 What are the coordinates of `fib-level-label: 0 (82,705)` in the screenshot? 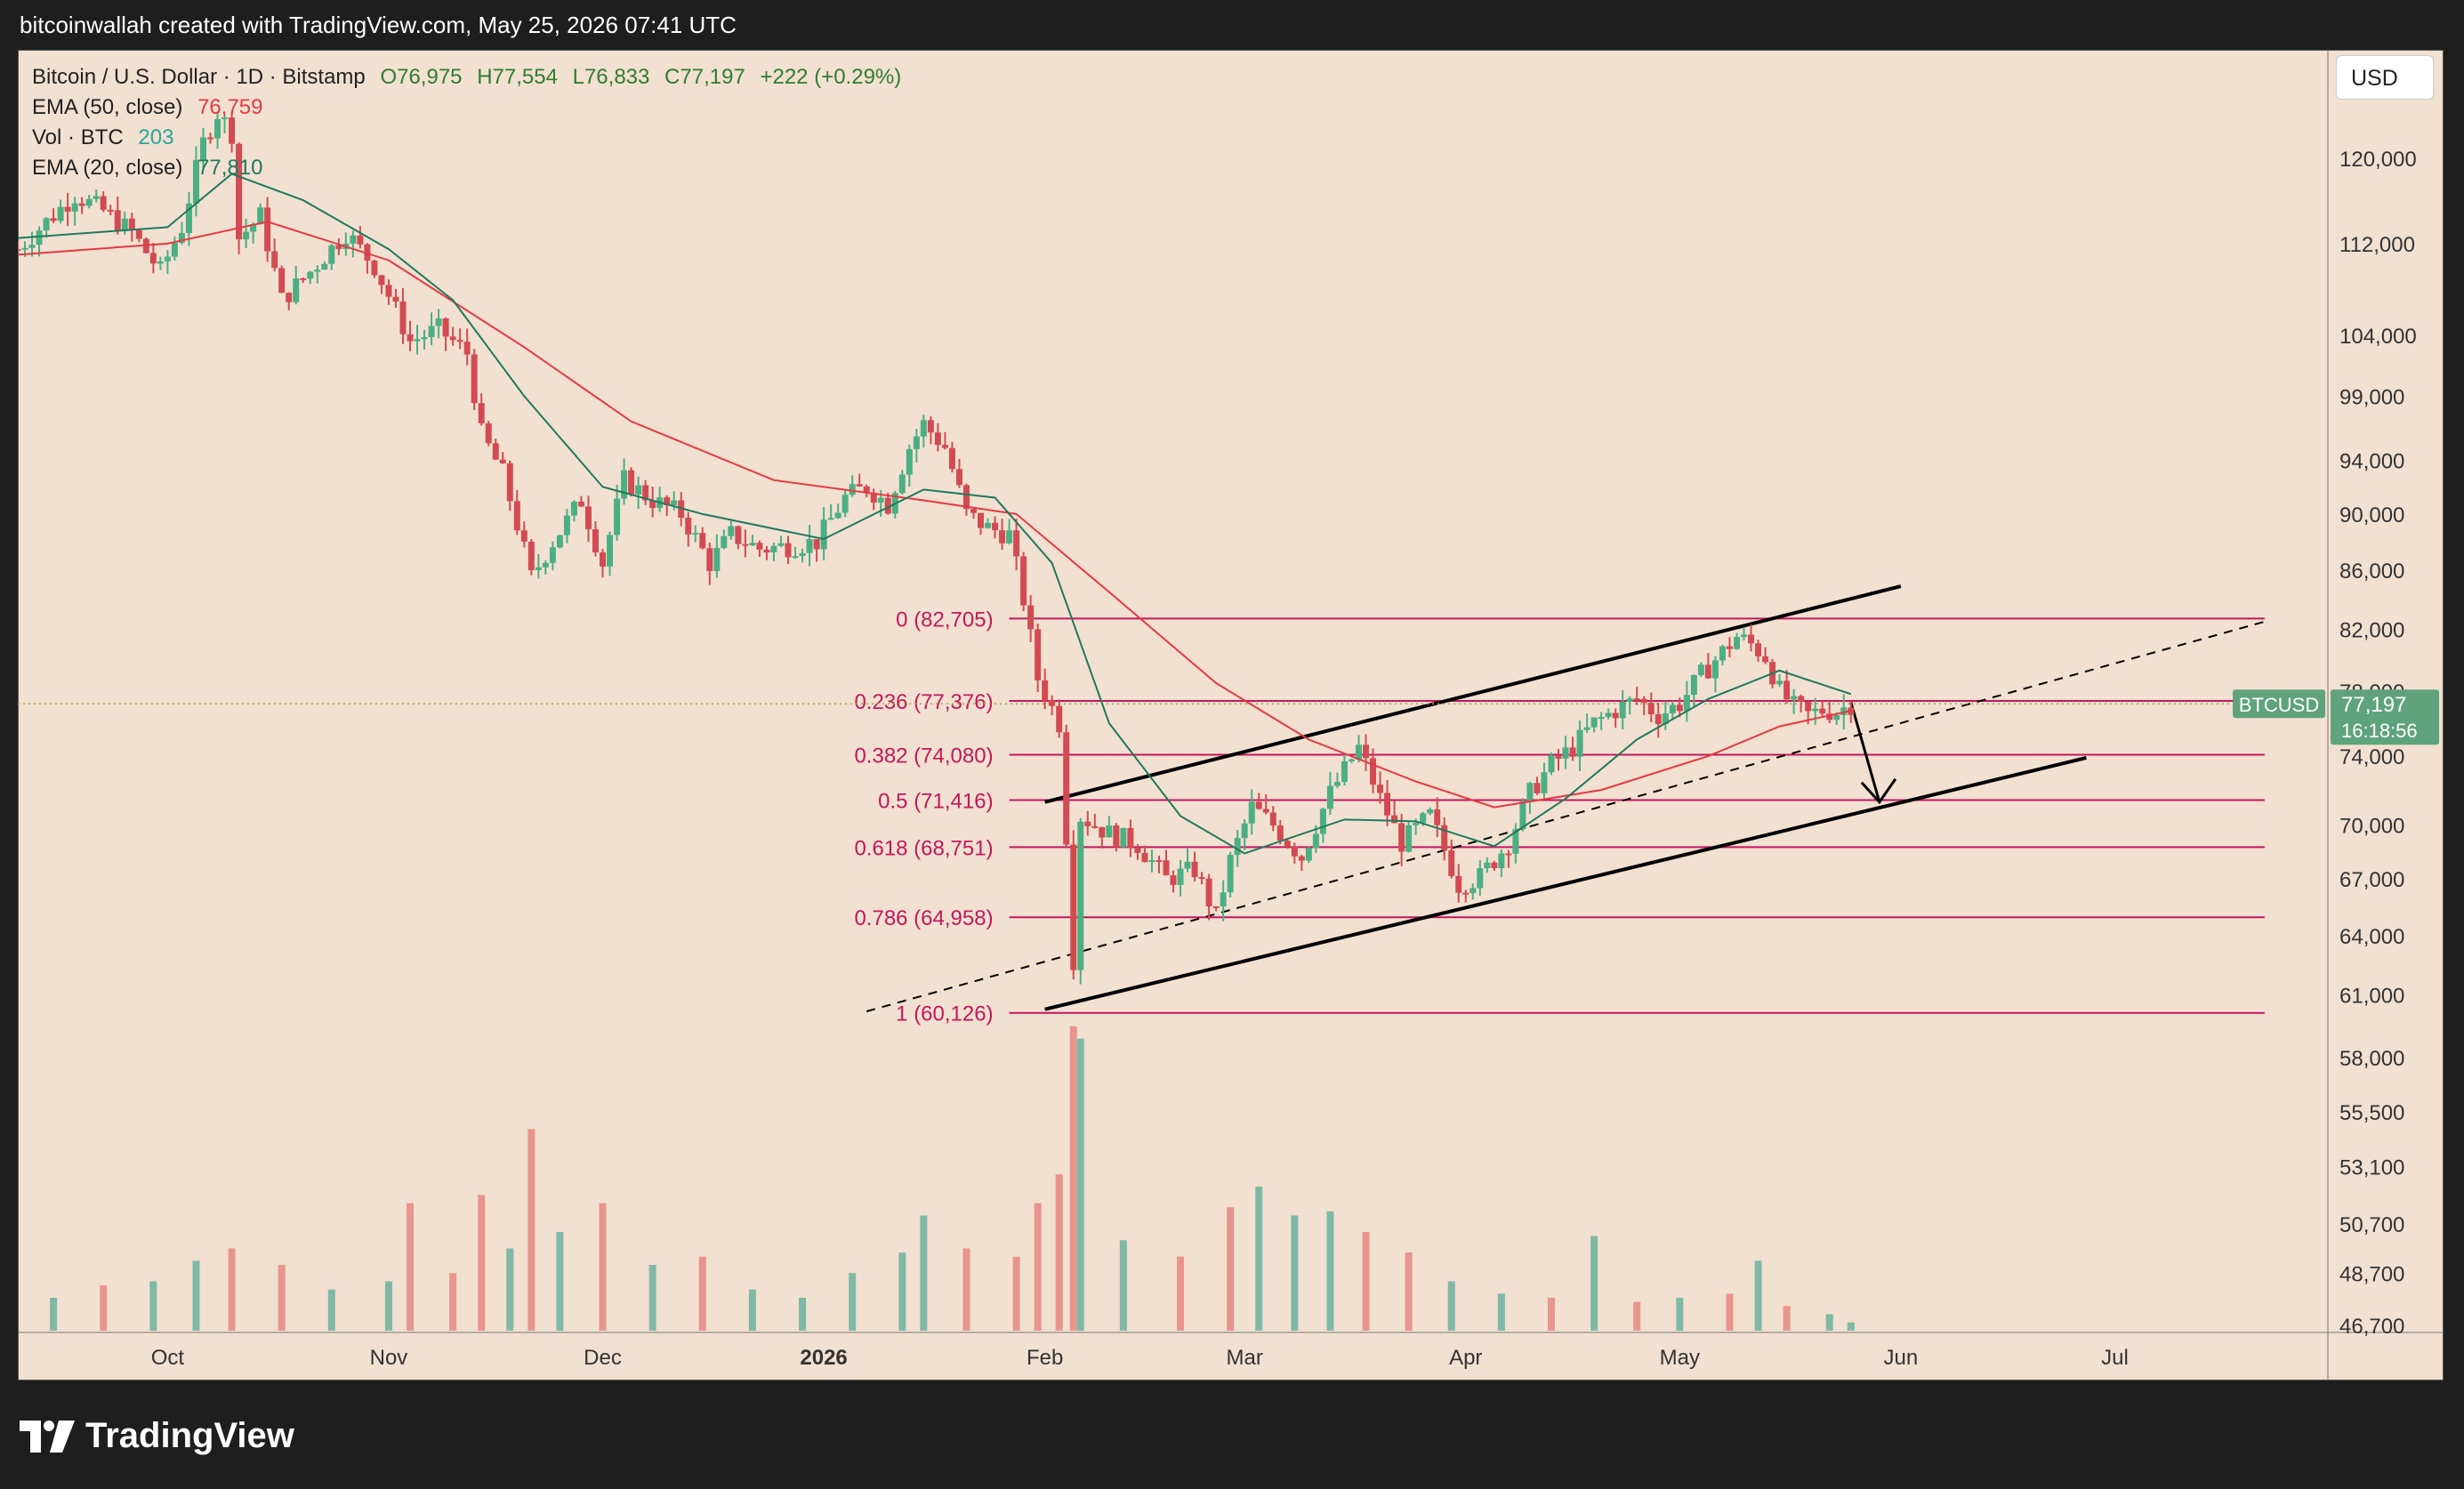 It's located at (944, 620).